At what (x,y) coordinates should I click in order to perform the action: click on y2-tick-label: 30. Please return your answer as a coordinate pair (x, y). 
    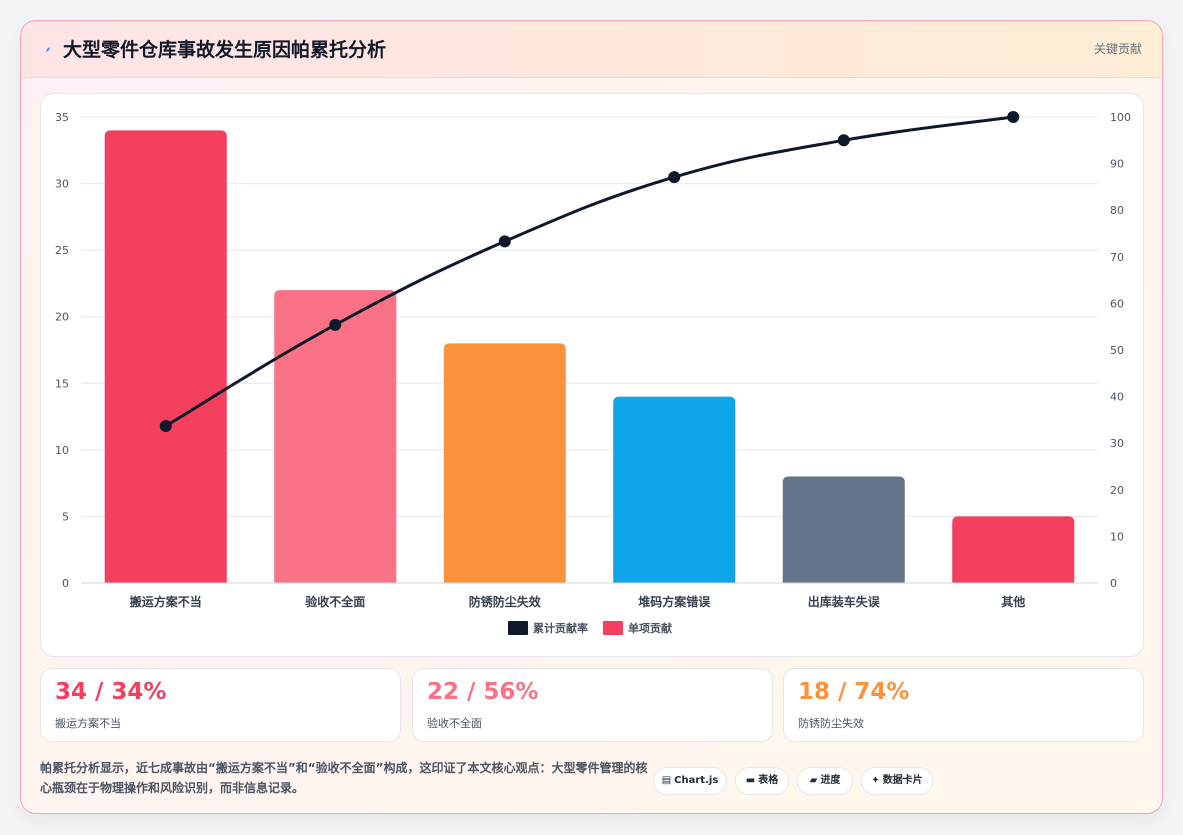
    Looking at the image, I should click on (1117, 443).